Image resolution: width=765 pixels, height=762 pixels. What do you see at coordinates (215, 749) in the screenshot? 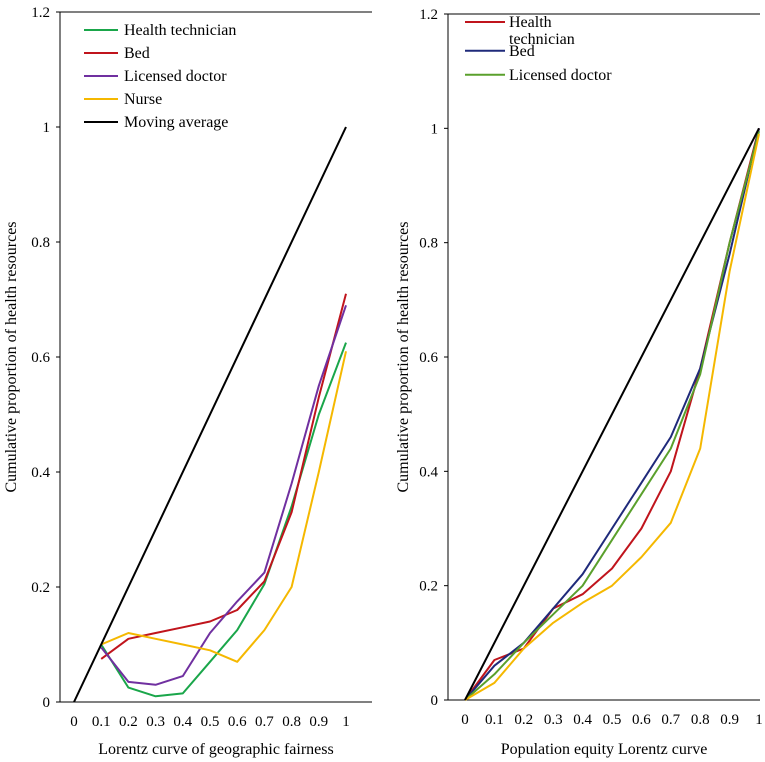
I see `x-axis-title: Lorentz curve of geographic fairness` at bounding box center [215, 749].